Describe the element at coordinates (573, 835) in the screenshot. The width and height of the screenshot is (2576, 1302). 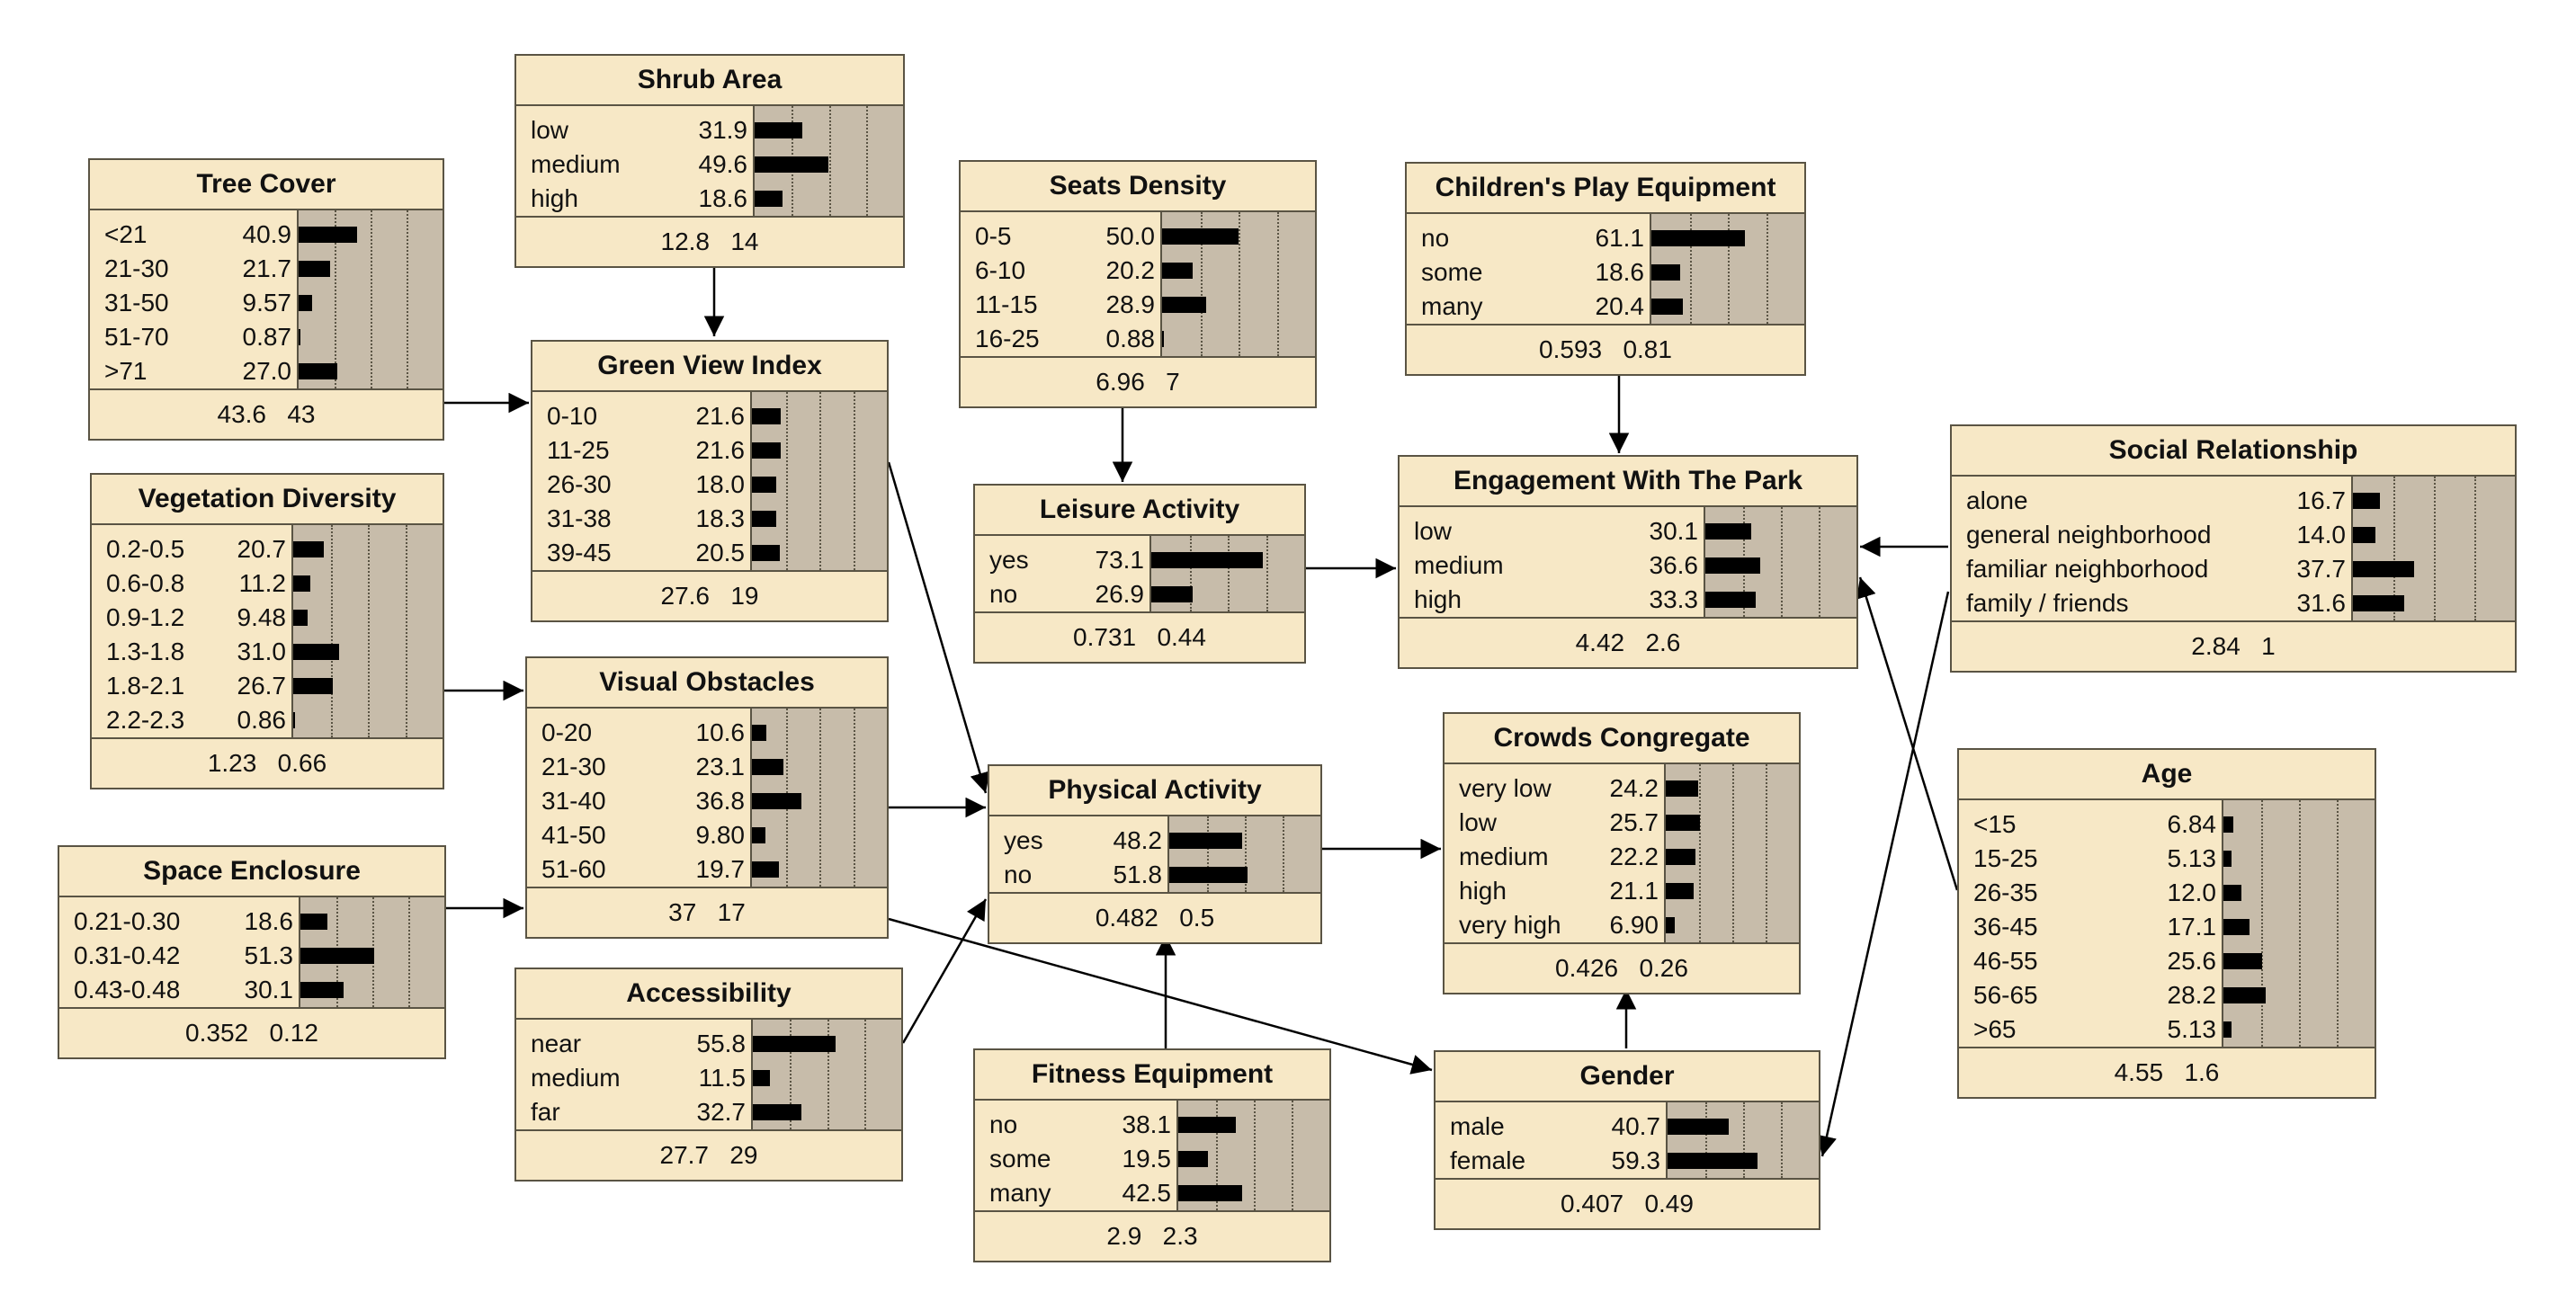
I see `state-label: 41-50` at that location.